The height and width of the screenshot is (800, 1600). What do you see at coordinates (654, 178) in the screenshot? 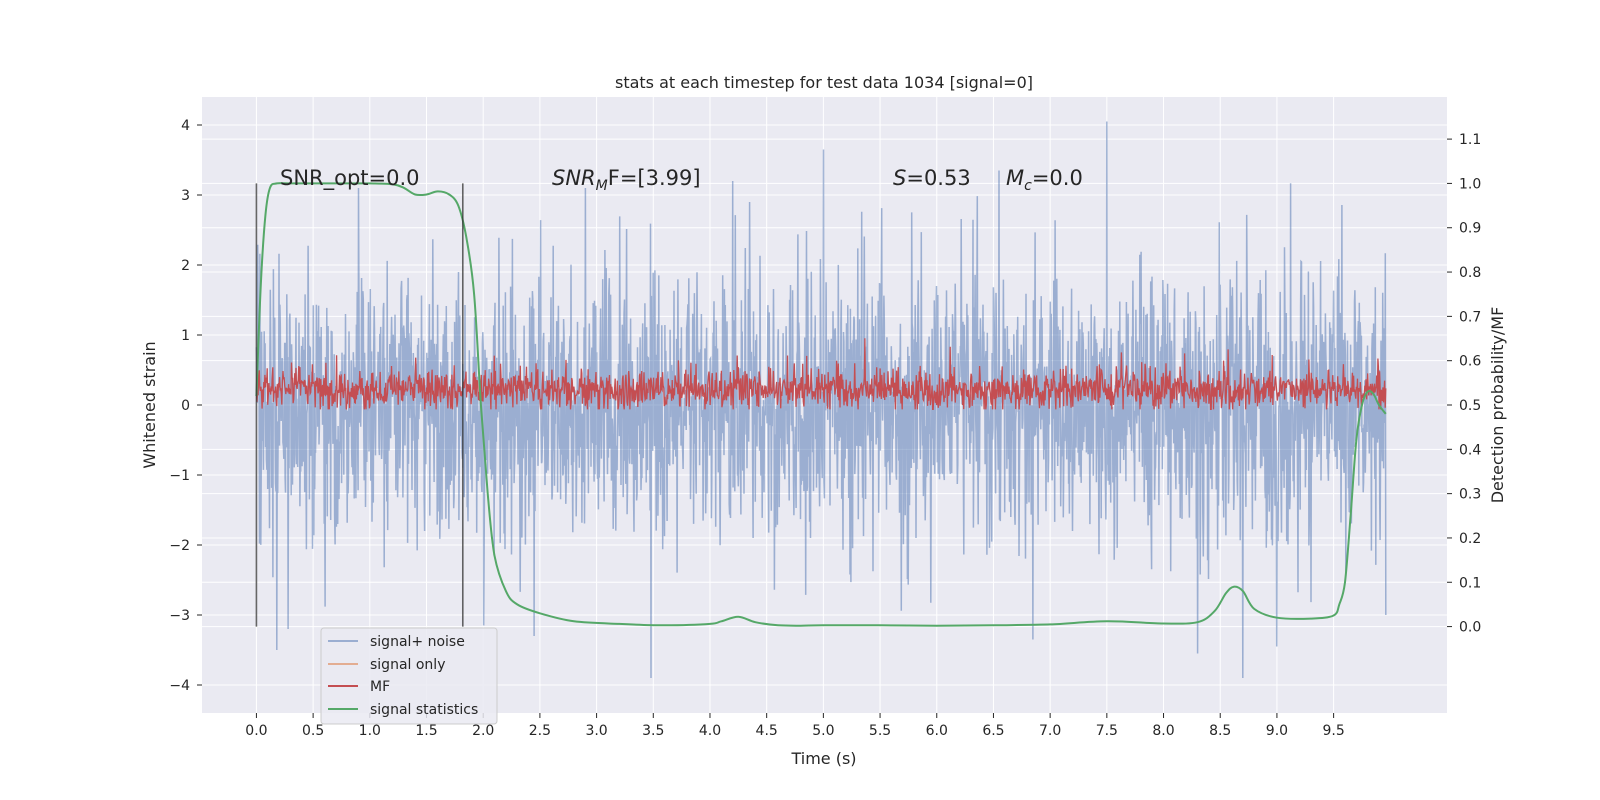
I see `annotation-snr-mf-value: F=[3.99]` at bounding box center [654, 178].